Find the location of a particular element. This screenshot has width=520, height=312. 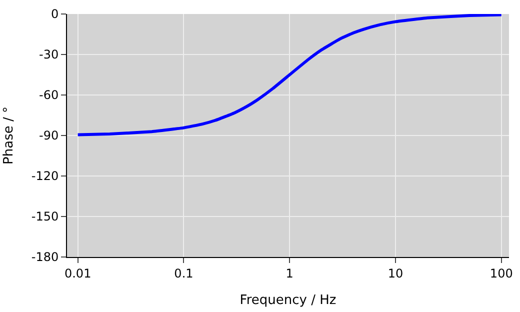

x-tick-label: 1 is located at coordinates (290, 273).